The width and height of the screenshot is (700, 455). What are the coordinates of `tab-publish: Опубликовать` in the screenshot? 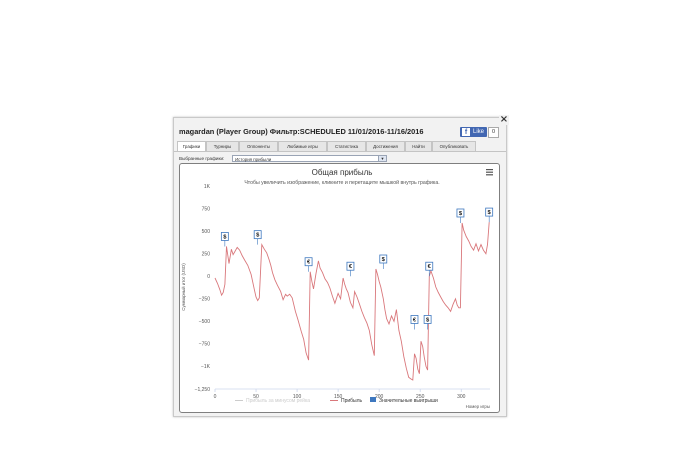 It's located at (454, 146).